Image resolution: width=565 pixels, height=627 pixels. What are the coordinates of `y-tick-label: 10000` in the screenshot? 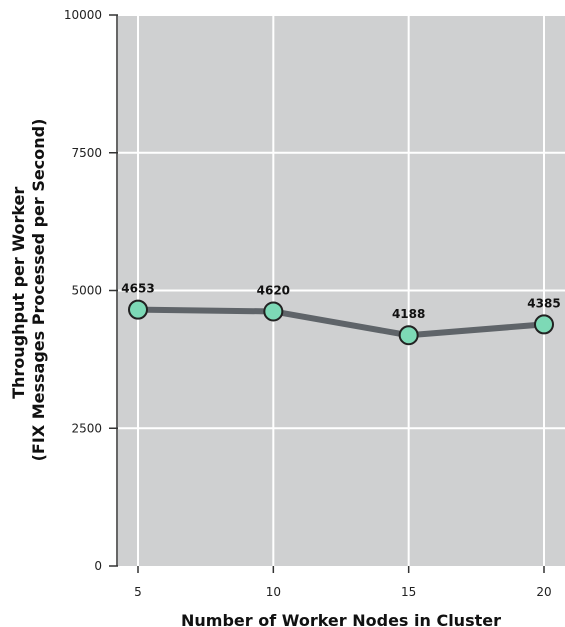 It's located at (83, 15).